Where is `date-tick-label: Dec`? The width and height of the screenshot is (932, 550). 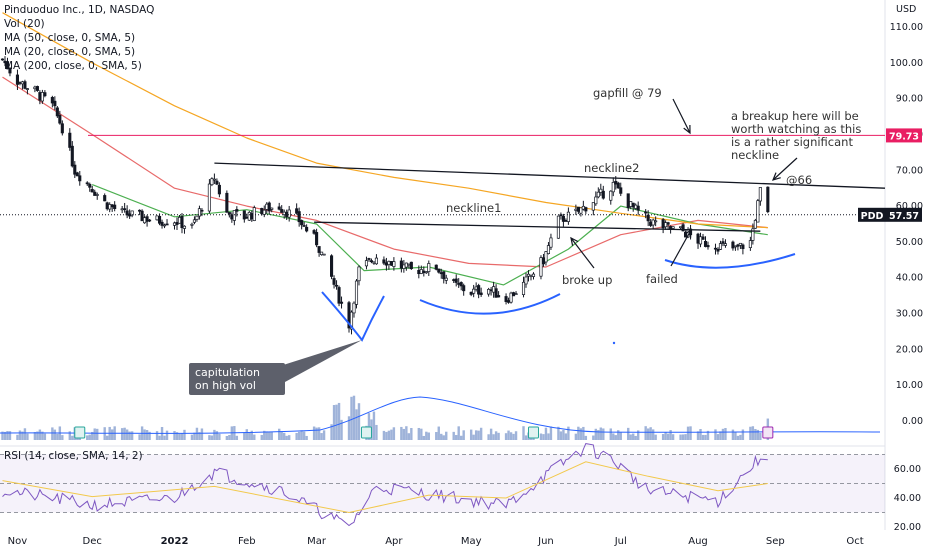 date-tick-label: Dec is located at coordinates (92, 541).